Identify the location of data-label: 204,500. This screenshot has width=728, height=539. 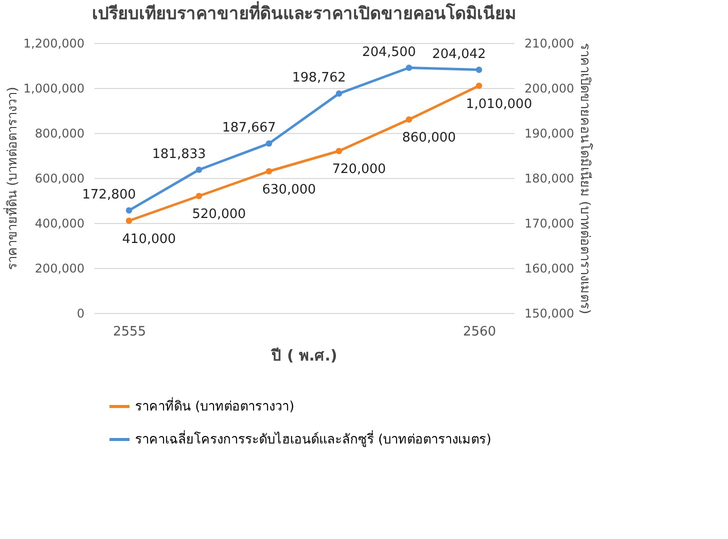
(389, 52).